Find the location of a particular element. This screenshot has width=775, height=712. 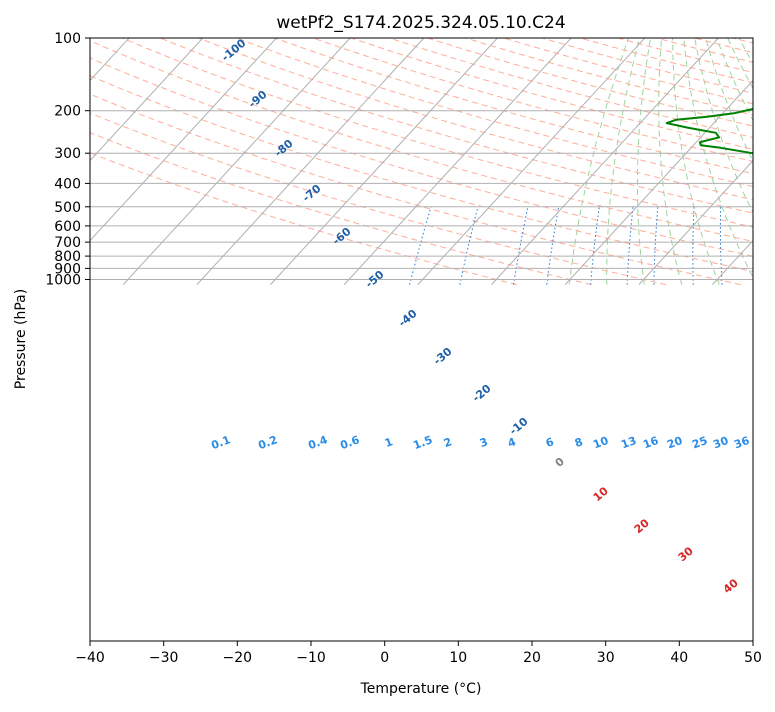

mixing-ratio-label: 6 is located at coordinates (550, 442).